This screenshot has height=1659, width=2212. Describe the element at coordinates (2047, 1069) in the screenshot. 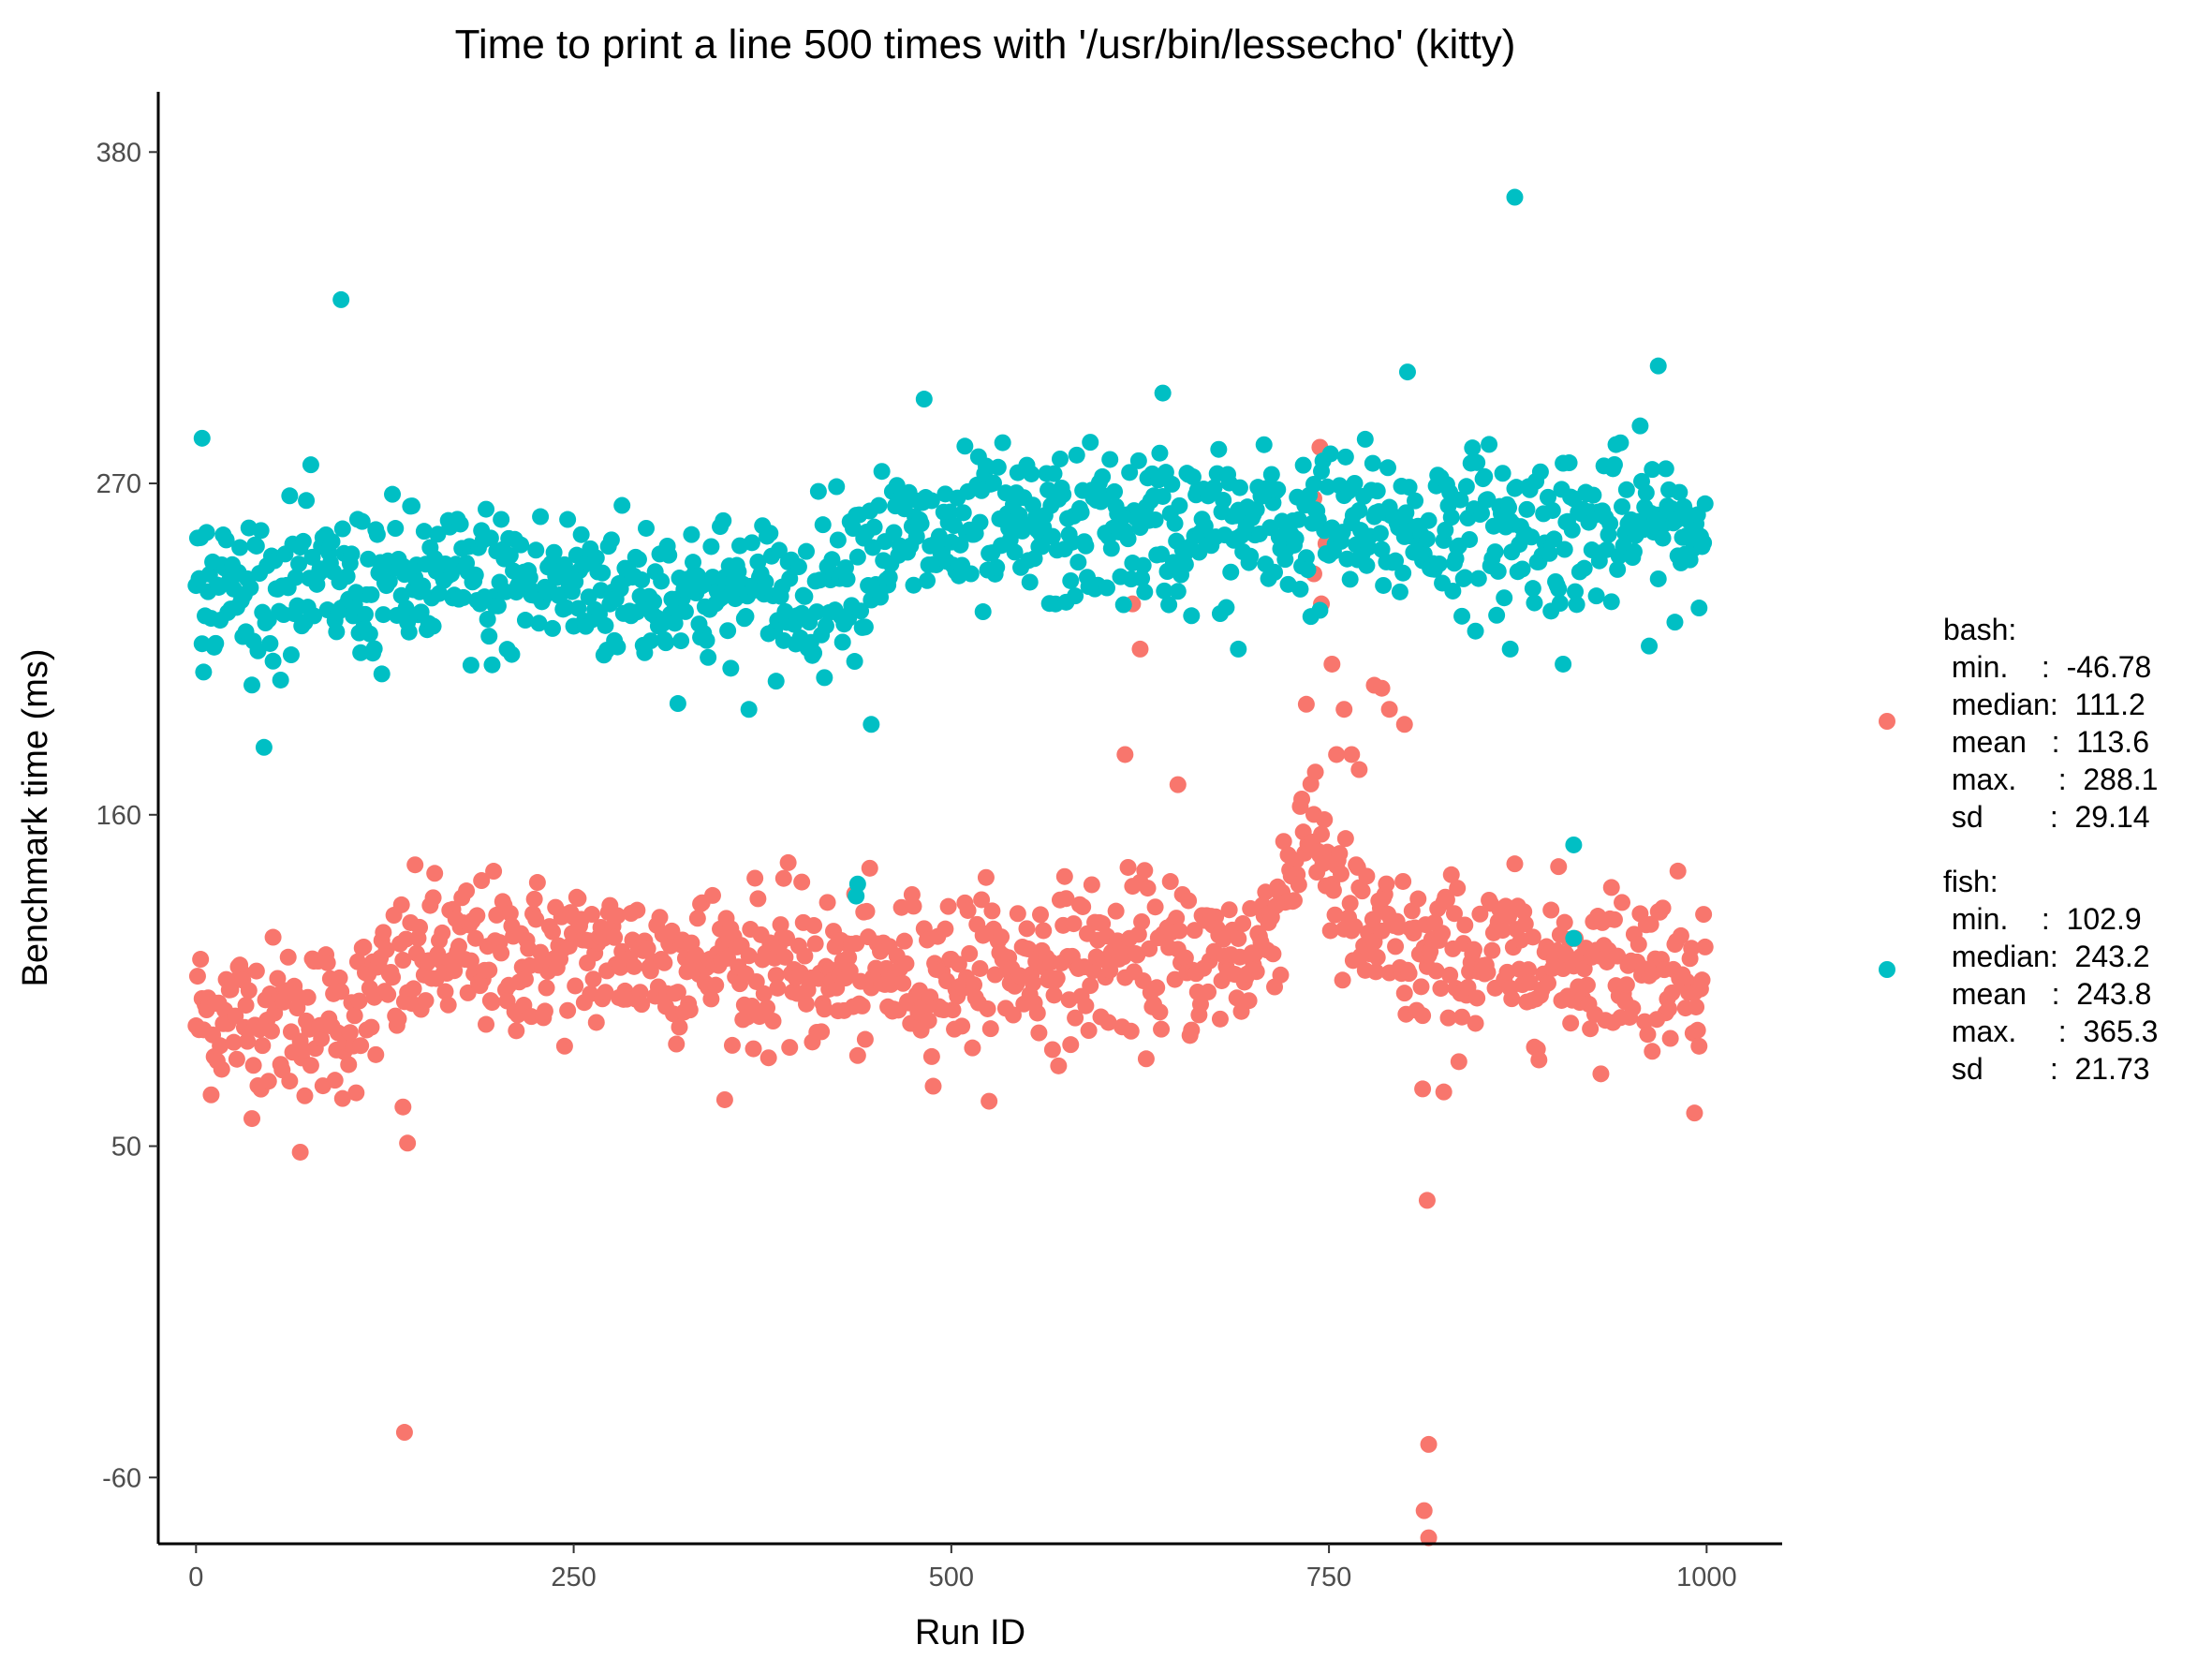

I see `legend-text-fish: sd : 21.73` at that location.